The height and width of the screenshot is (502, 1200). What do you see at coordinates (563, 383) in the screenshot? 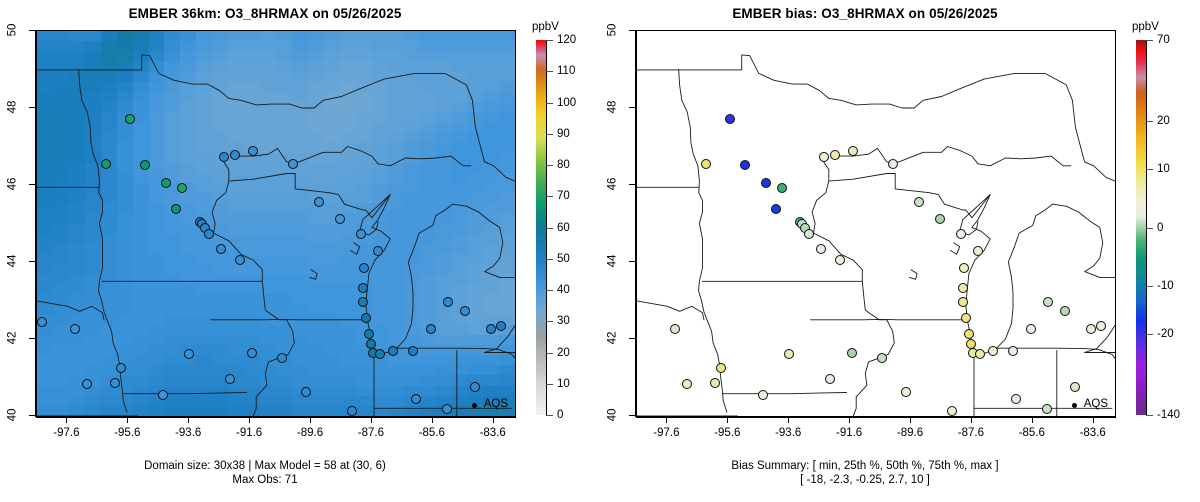
I see `colorbar-tick-label: 10` at bounding box center [563, 383].